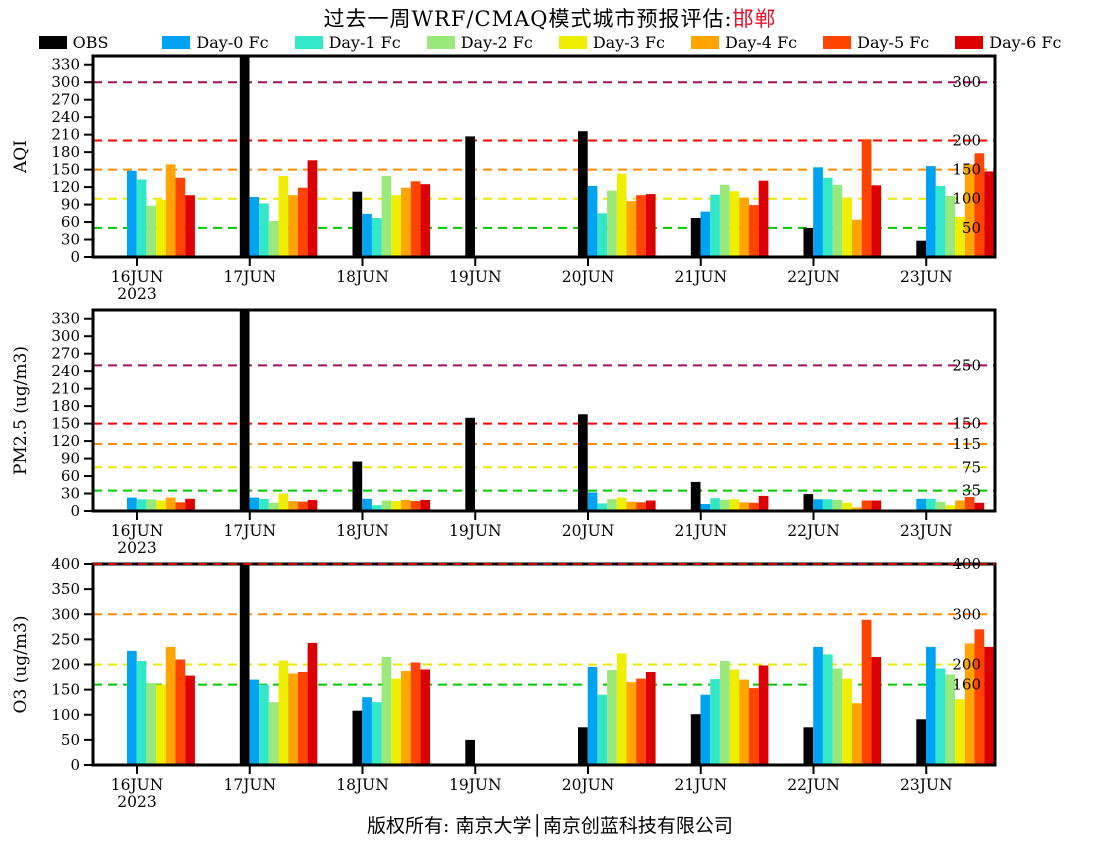  What do you see at coordinates (734, 505) in the screenshot?
I see `bar-day-3-fc-21jun` at bounding box center [734, 505].